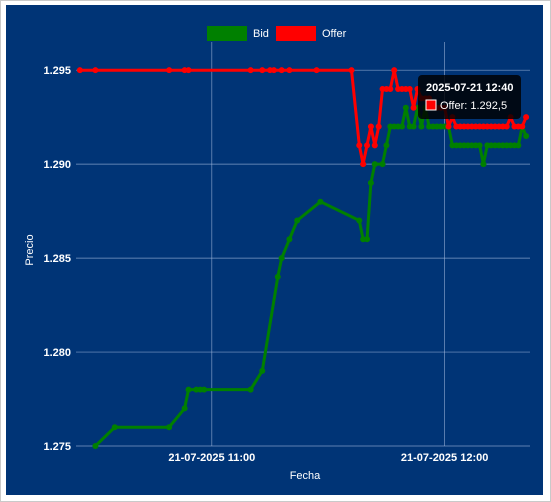 The image size is (551, 502). I want to click on y-axis-ticks: 1.275 1.280 1.285 1.290 1.295, so click(57, 259).